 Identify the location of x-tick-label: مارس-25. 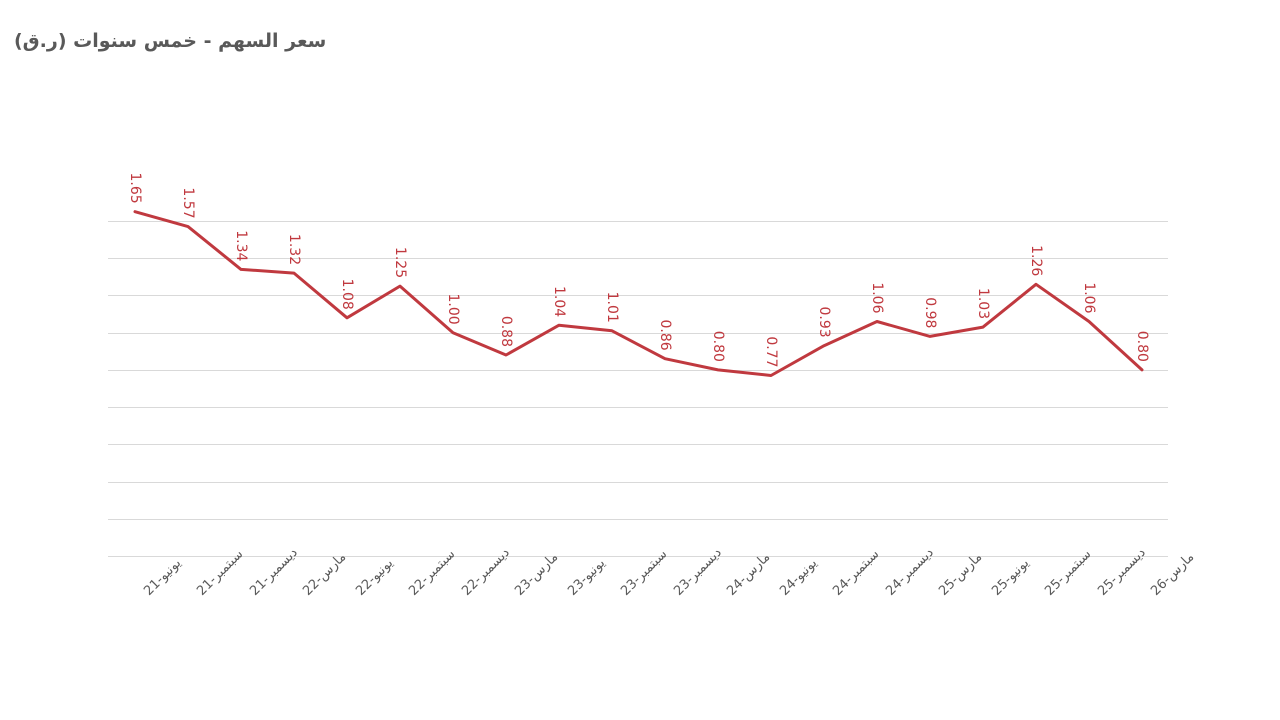
(960, 574).